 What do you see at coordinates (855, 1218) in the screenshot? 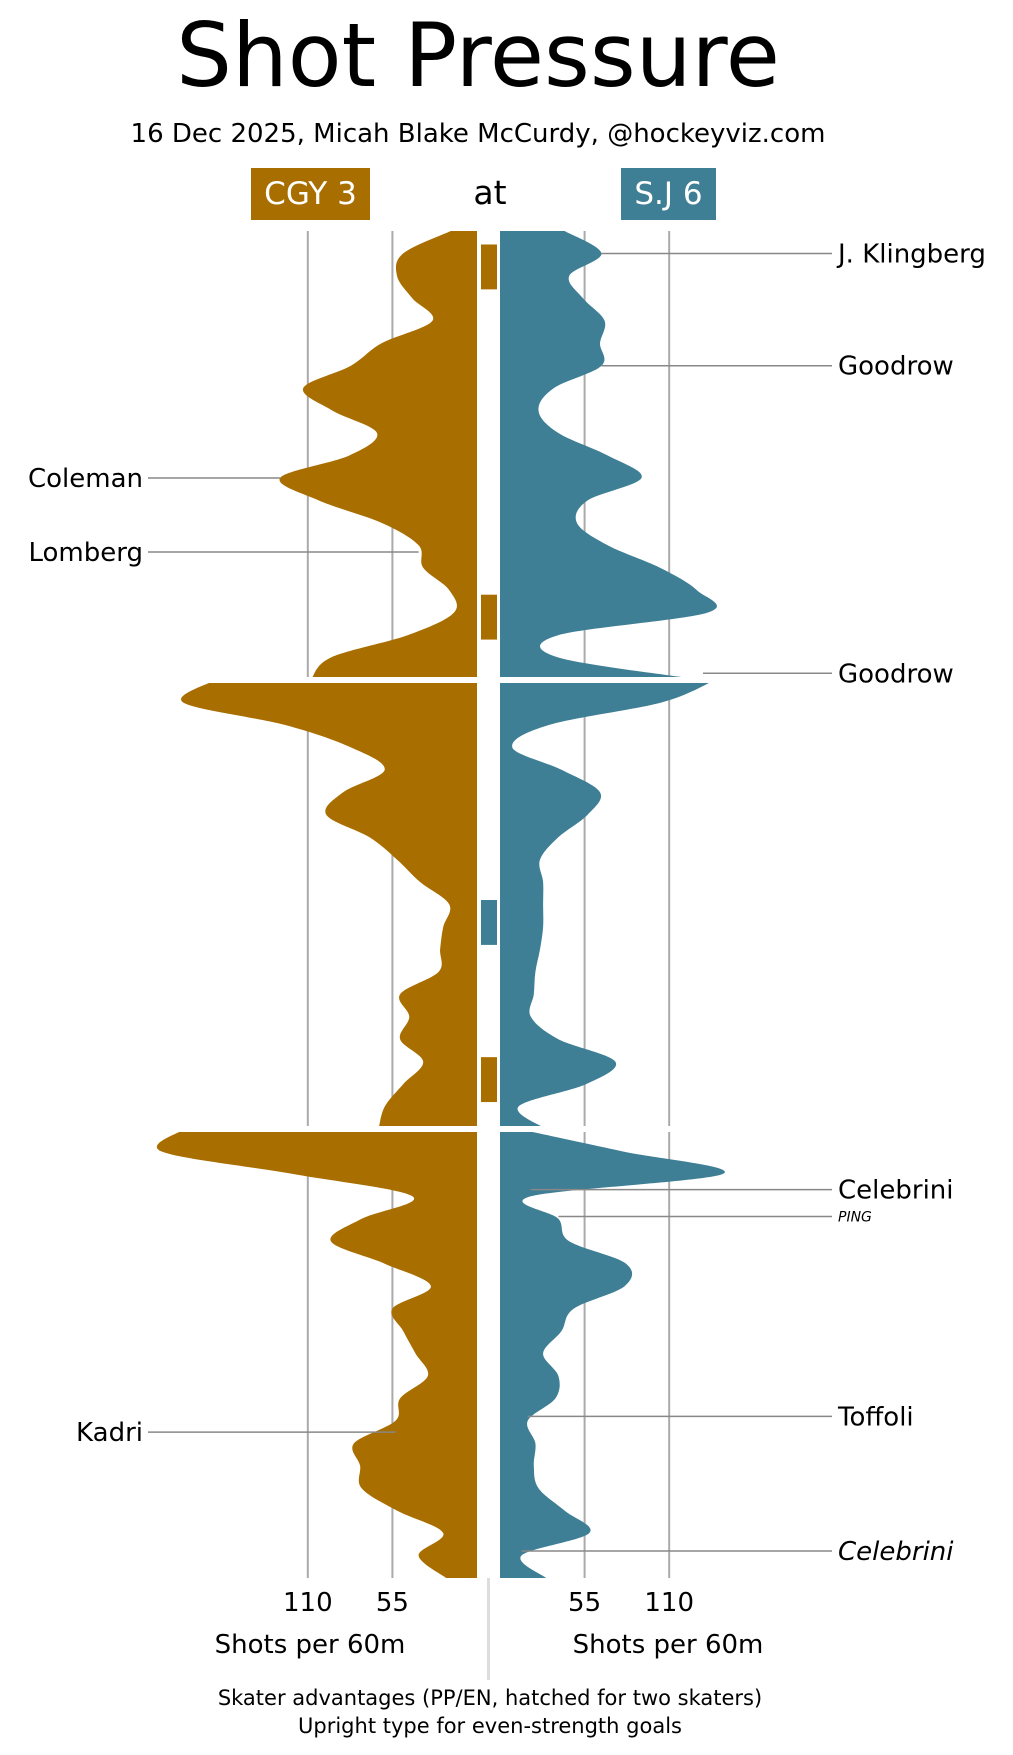
I see `goal-scorer-label: PING` at bounding box center [855, 1218].